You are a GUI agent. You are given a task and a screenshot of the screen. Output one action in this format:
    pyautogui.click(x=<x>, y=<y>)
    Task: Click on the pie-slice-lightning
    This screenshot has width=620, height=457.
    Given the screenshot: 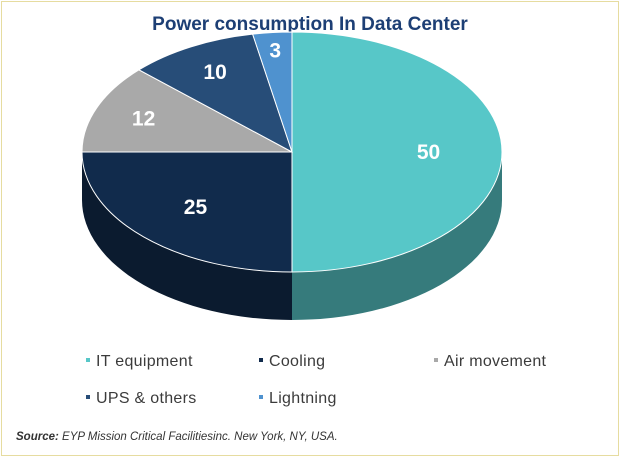 What is the action you would take?
    pyautogui.click(x=272, y=92)
    